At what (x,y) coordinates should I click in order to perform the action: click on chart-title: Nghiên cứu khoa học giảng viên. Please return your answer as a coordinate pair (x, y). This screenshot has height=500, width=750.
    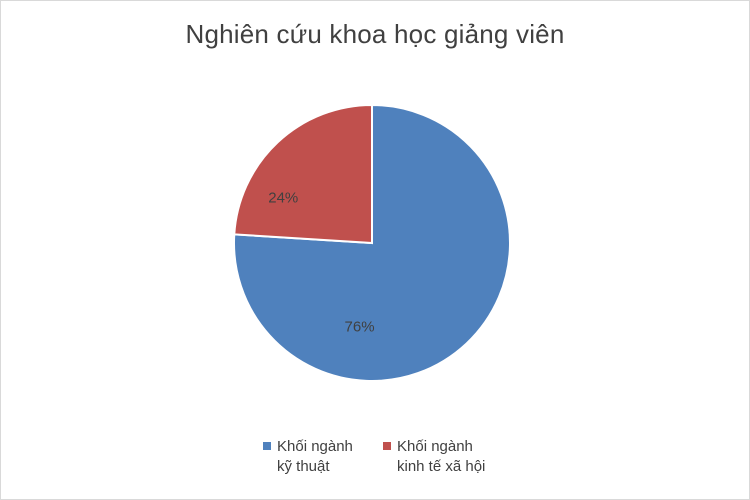
    Looking at the image, I should click on (375, 34).